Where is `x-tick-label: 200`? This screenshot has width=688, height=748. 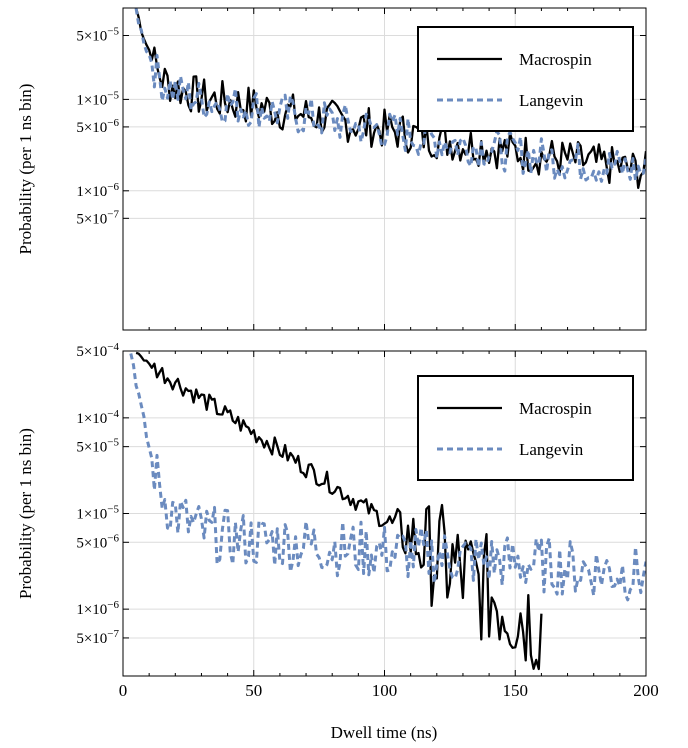 x-tick-label: 200 is located at coordinates (646, 690).